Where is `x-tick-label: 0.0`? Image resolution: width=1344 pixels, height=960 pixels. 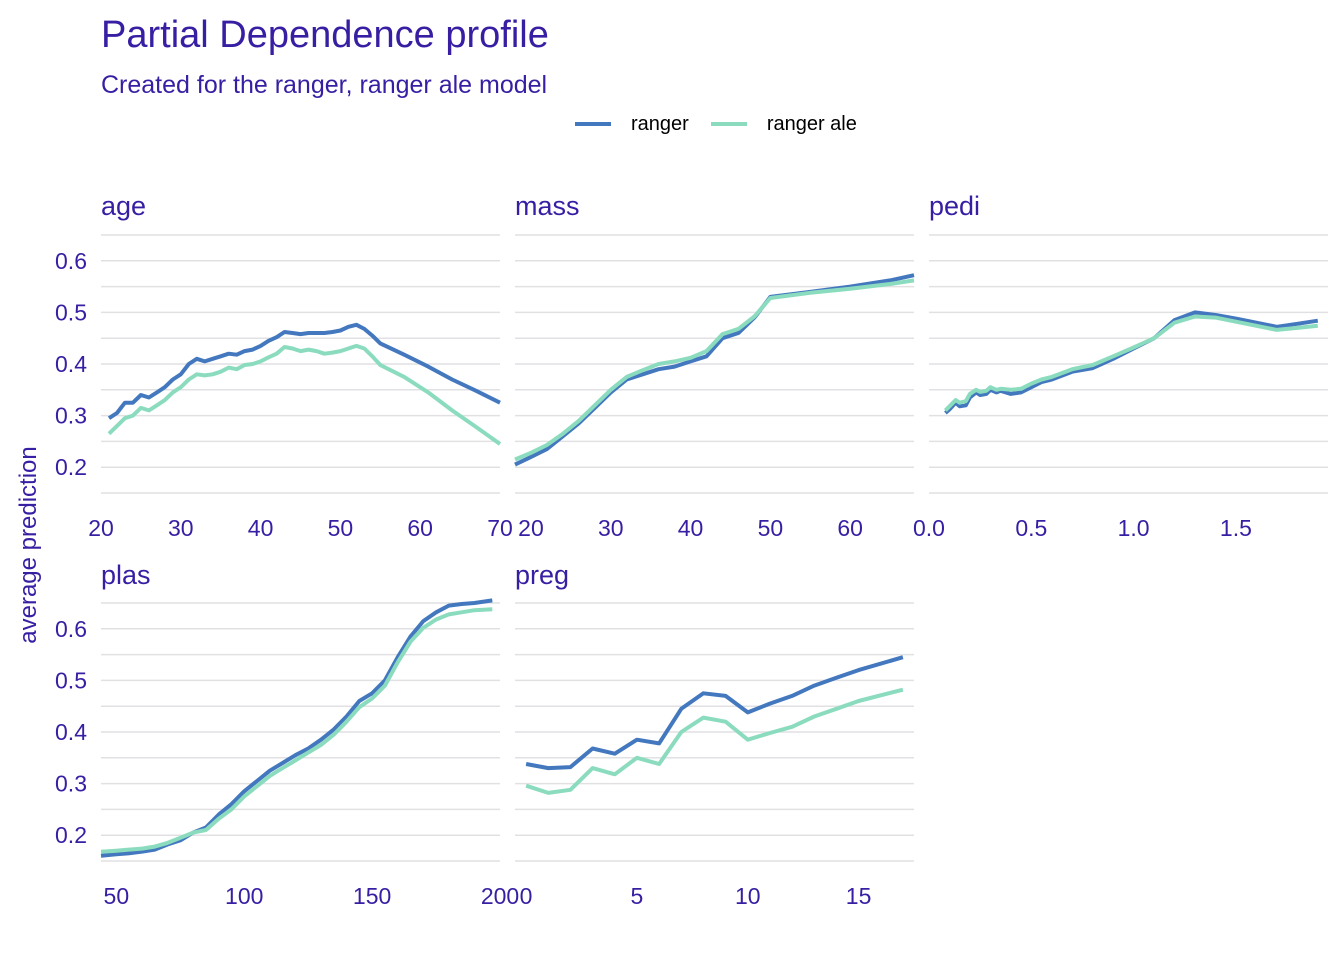 x-tick-label: 0.0 is located at coordinates (929, 528).